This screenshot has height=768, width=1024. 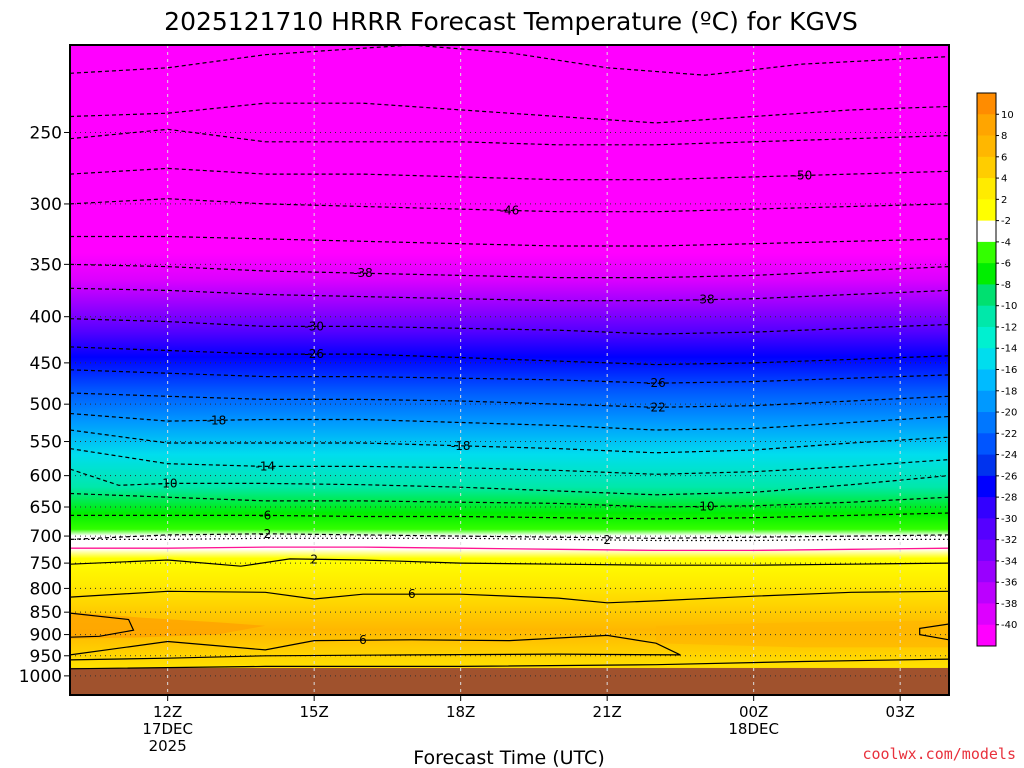 What do you see at coordinates (802, 634) in the screenshot?
I see `warm-core-shading` at bounding box center [802, 634].